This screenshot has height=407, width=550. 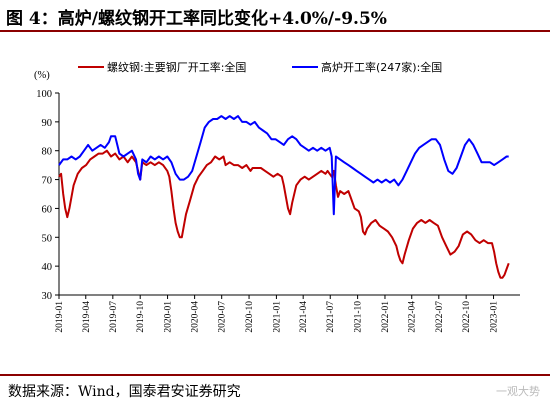 I want to click on top-rule, so click(x=275, y=31).